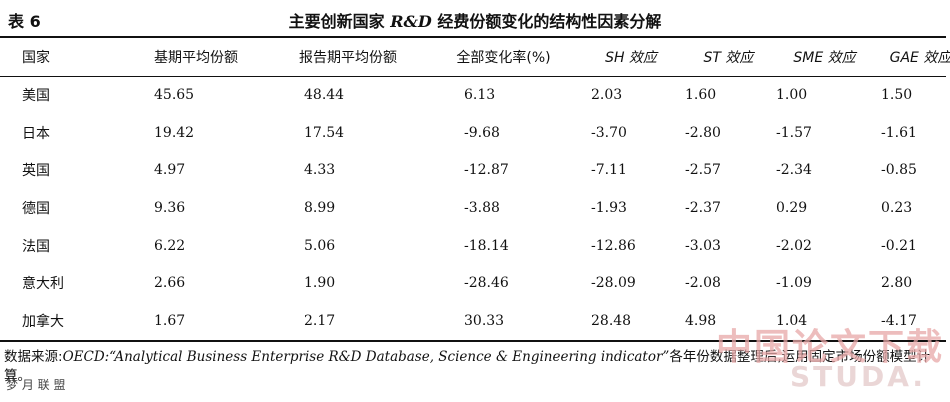 The image size is (950, 402). I want to click on table-title: 主要创新国家 R&D 经费份额变化的结构性因素分解, so click(475, 20).